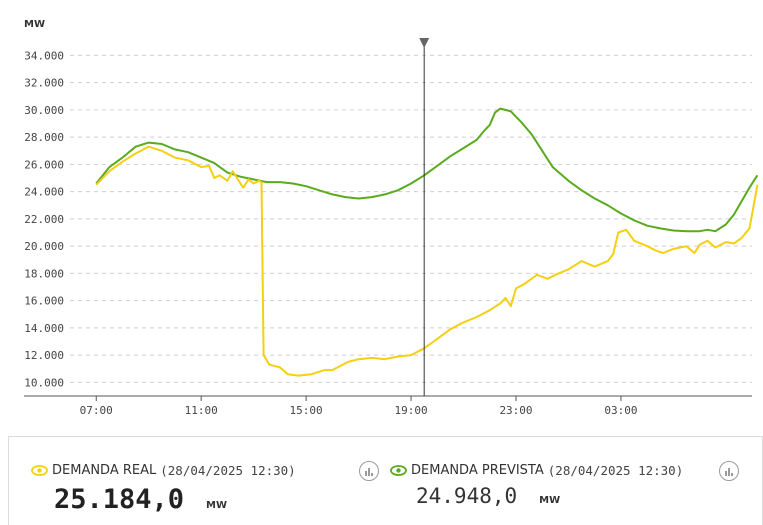 Image resolution: width=763 pixels, height=525 pixels. Describe the element at coordinates (359, 406) in the screenshot. I see `x-axis-ticks: 07:00 11:00 15:00 19:00 23:00 03:00` at that location.